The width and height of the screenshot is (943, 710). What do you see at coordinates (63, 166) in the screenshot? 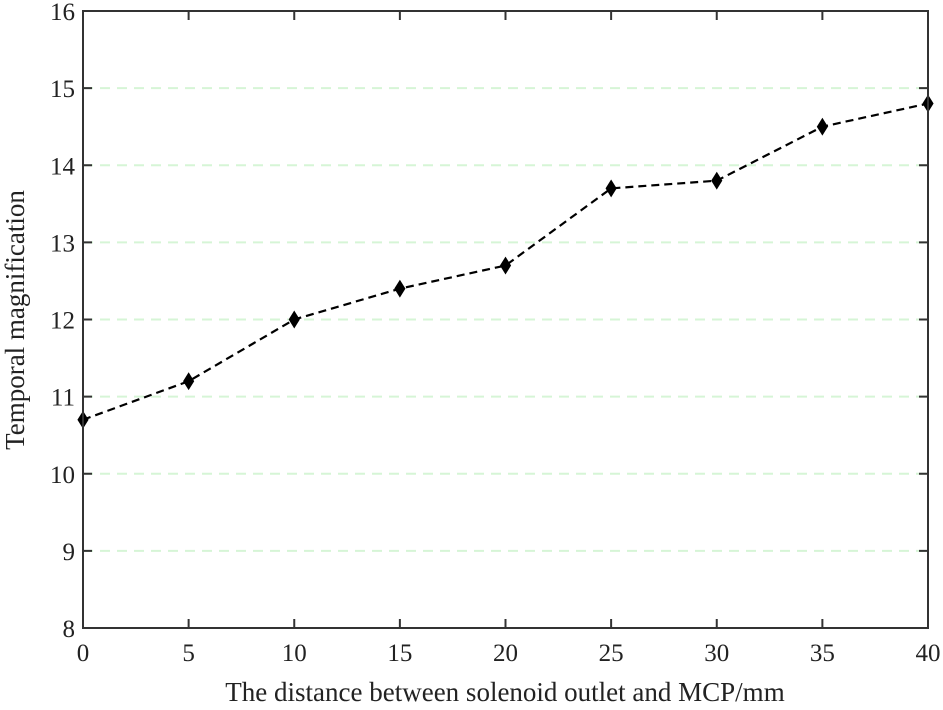
I see `y-tick-label: 14` at bounding box center [63, 166].